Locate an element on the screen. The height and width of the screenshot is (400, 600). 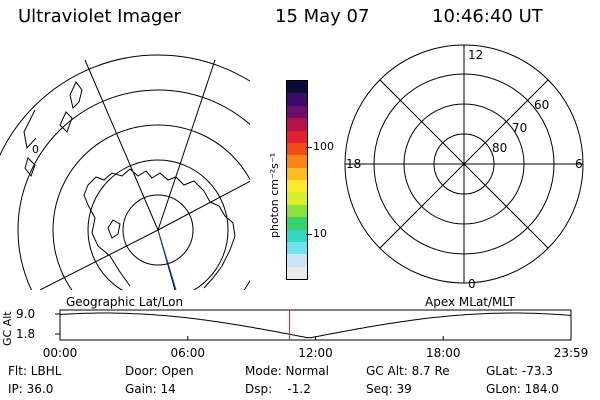
glon-status: GLon: 184.0 is located at coordinates (522, 389).